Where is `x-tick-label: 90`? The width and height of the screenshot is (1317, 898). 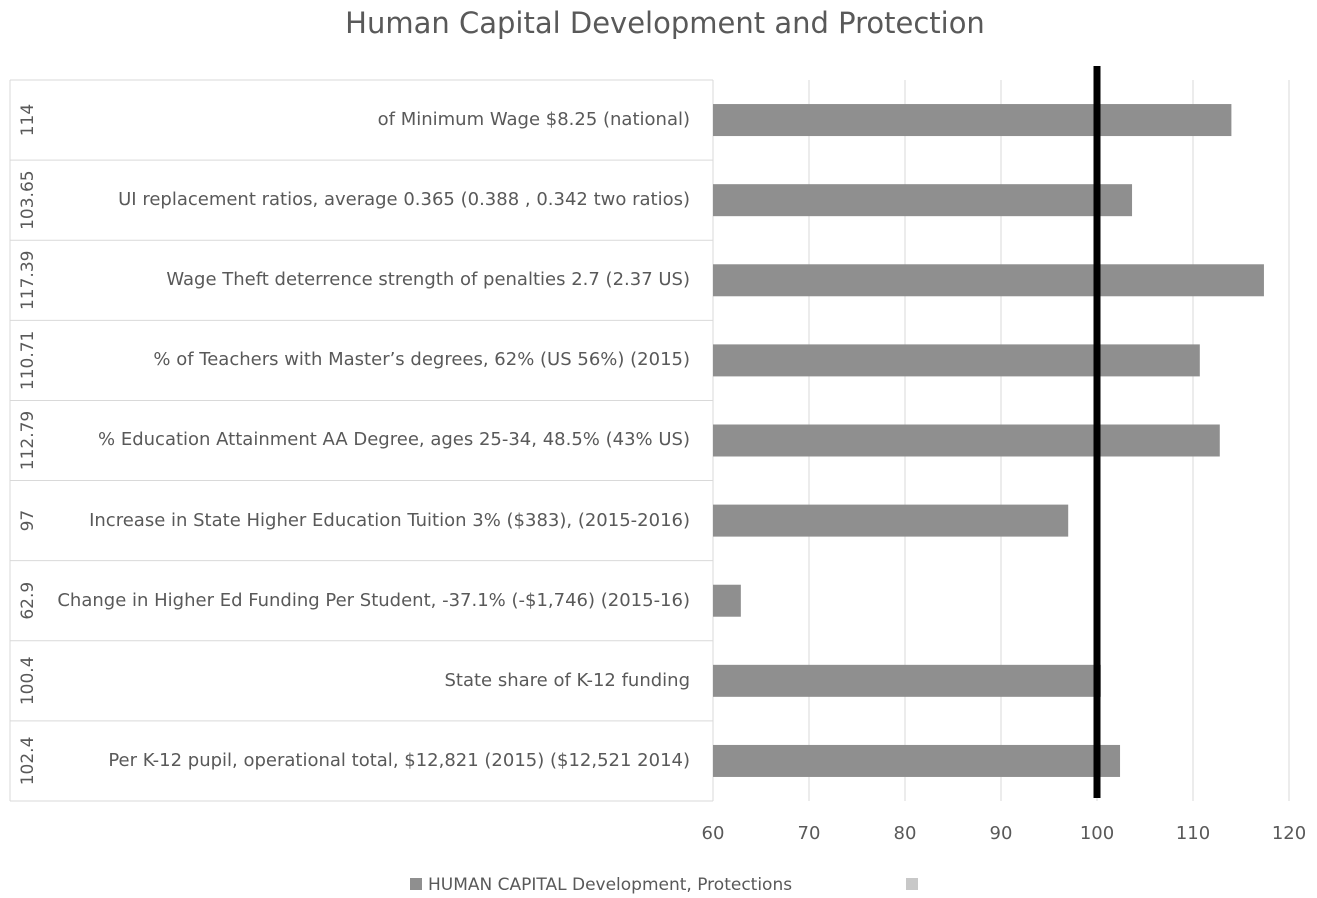 x-tick-label: 90 is located at coordinates (1001, 833).